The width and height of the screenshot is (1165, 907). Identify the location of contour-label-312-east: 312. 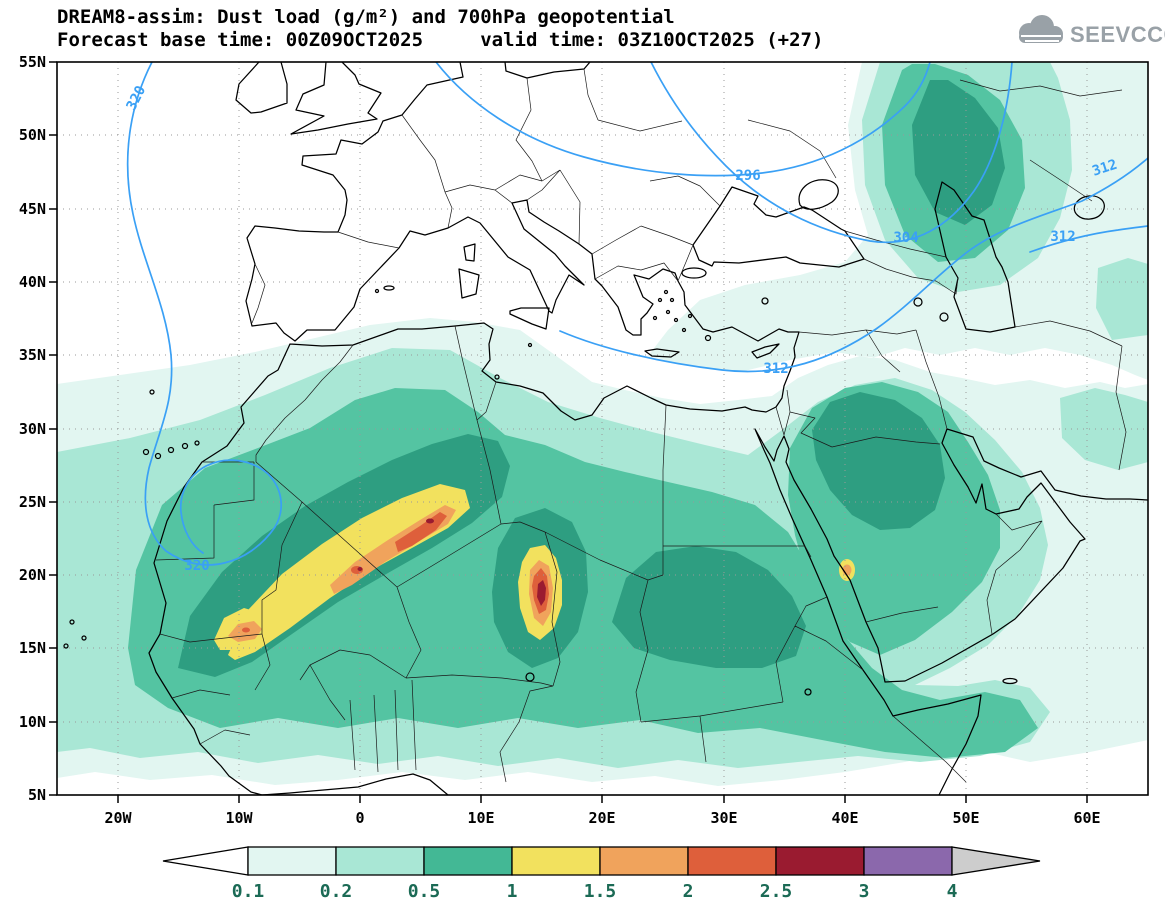
(1062, 237).